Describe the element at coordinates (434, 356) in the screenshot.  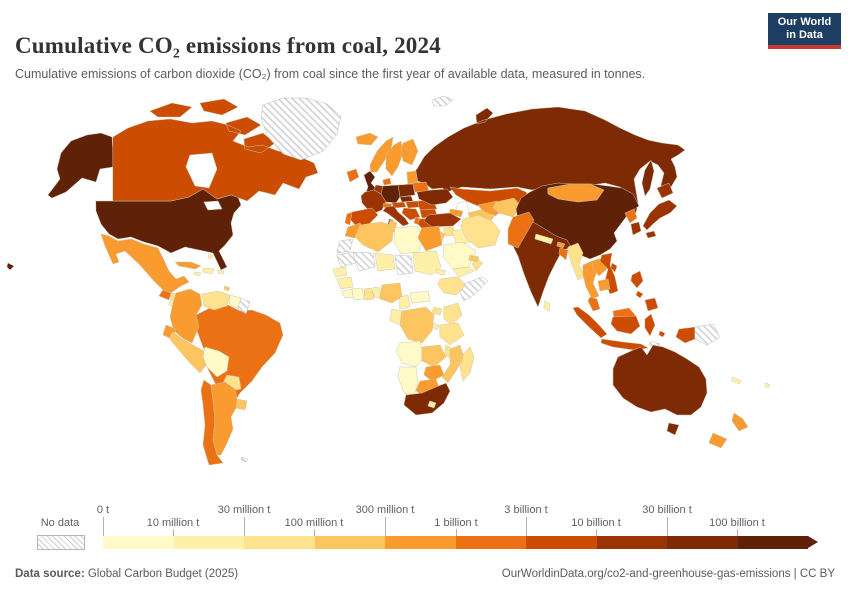
I see `country-zambia` at that location.